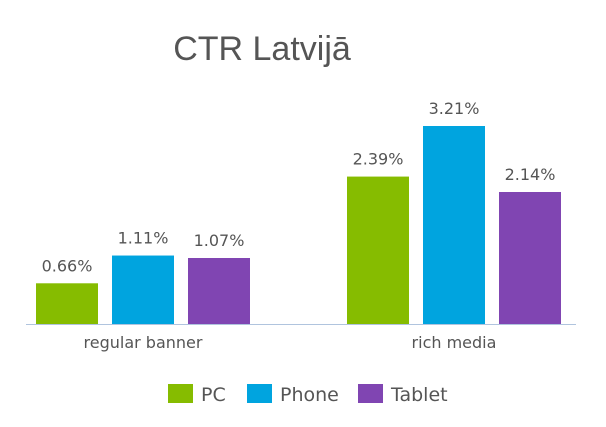  What do you see at coordinates (143, 238) in the screenshot?
I see `data-label-regular-banner-phone: 1.11%` at bounding box center [143, 238].